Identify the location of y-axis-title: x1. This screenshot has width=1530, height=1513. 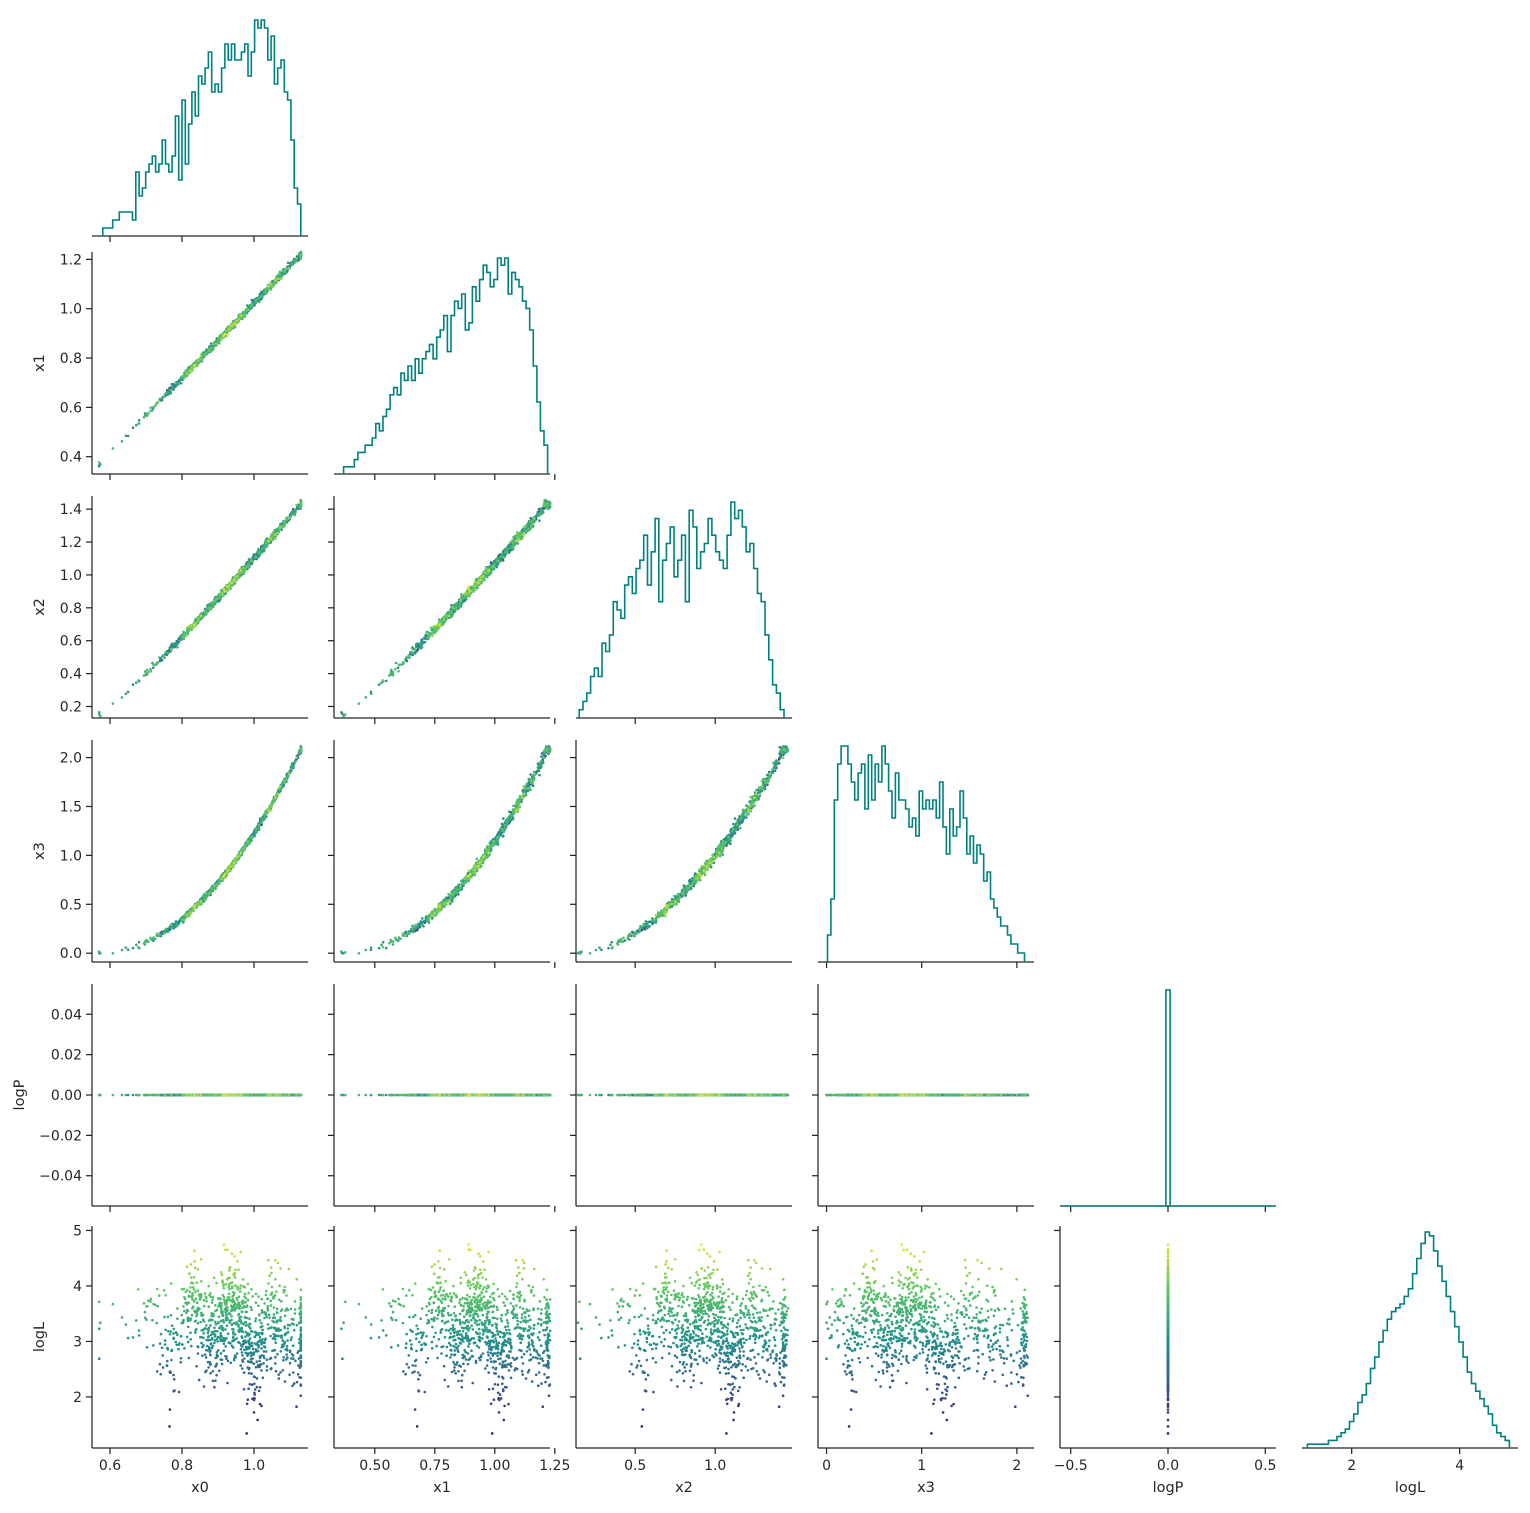
(40, 363).